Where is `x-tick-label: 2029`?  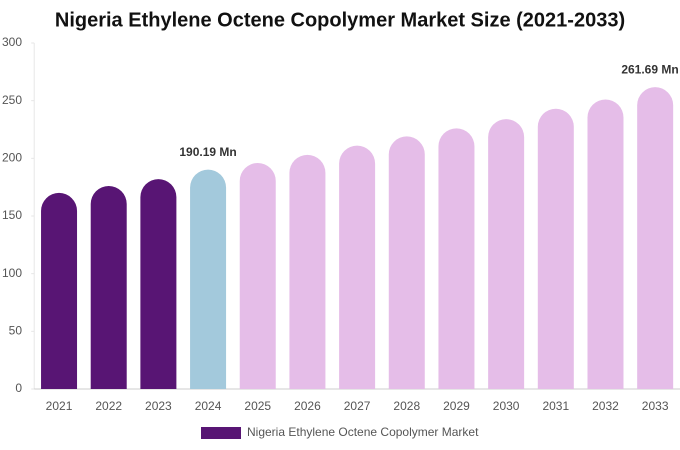 x-tick-label: 2029 is located at coordinates (456, 406).